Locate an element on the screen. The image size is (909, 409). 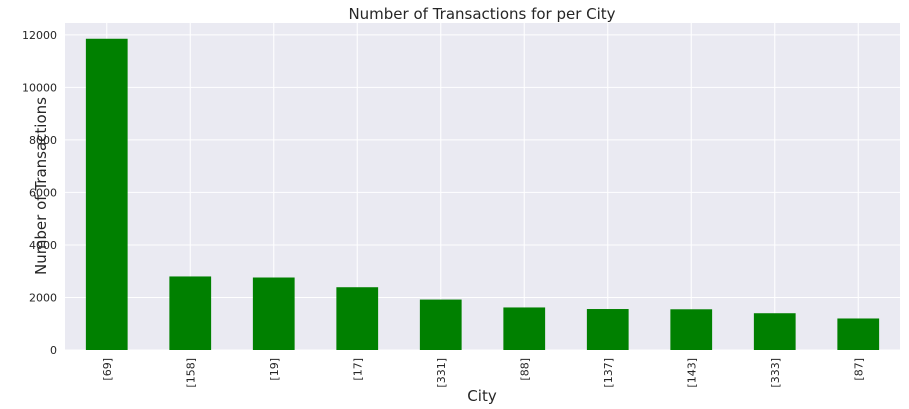
y-tick-label: 0 is located at coordinates (53, 350).